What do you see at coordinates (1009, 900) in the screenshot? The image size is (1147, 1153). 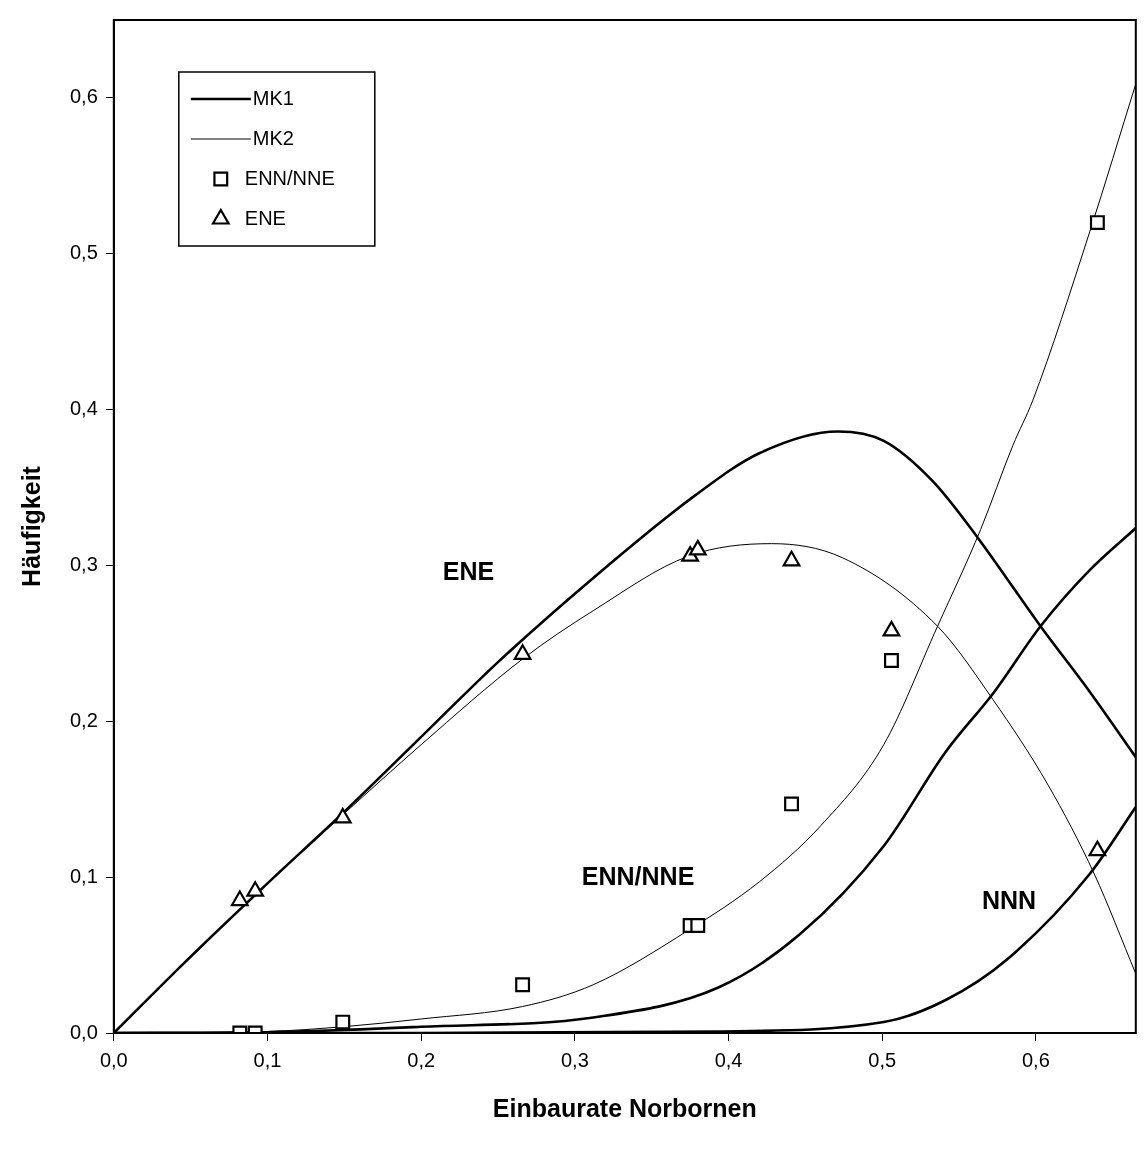 I see `annotation: NNN` at bounding box center [1009, 900].